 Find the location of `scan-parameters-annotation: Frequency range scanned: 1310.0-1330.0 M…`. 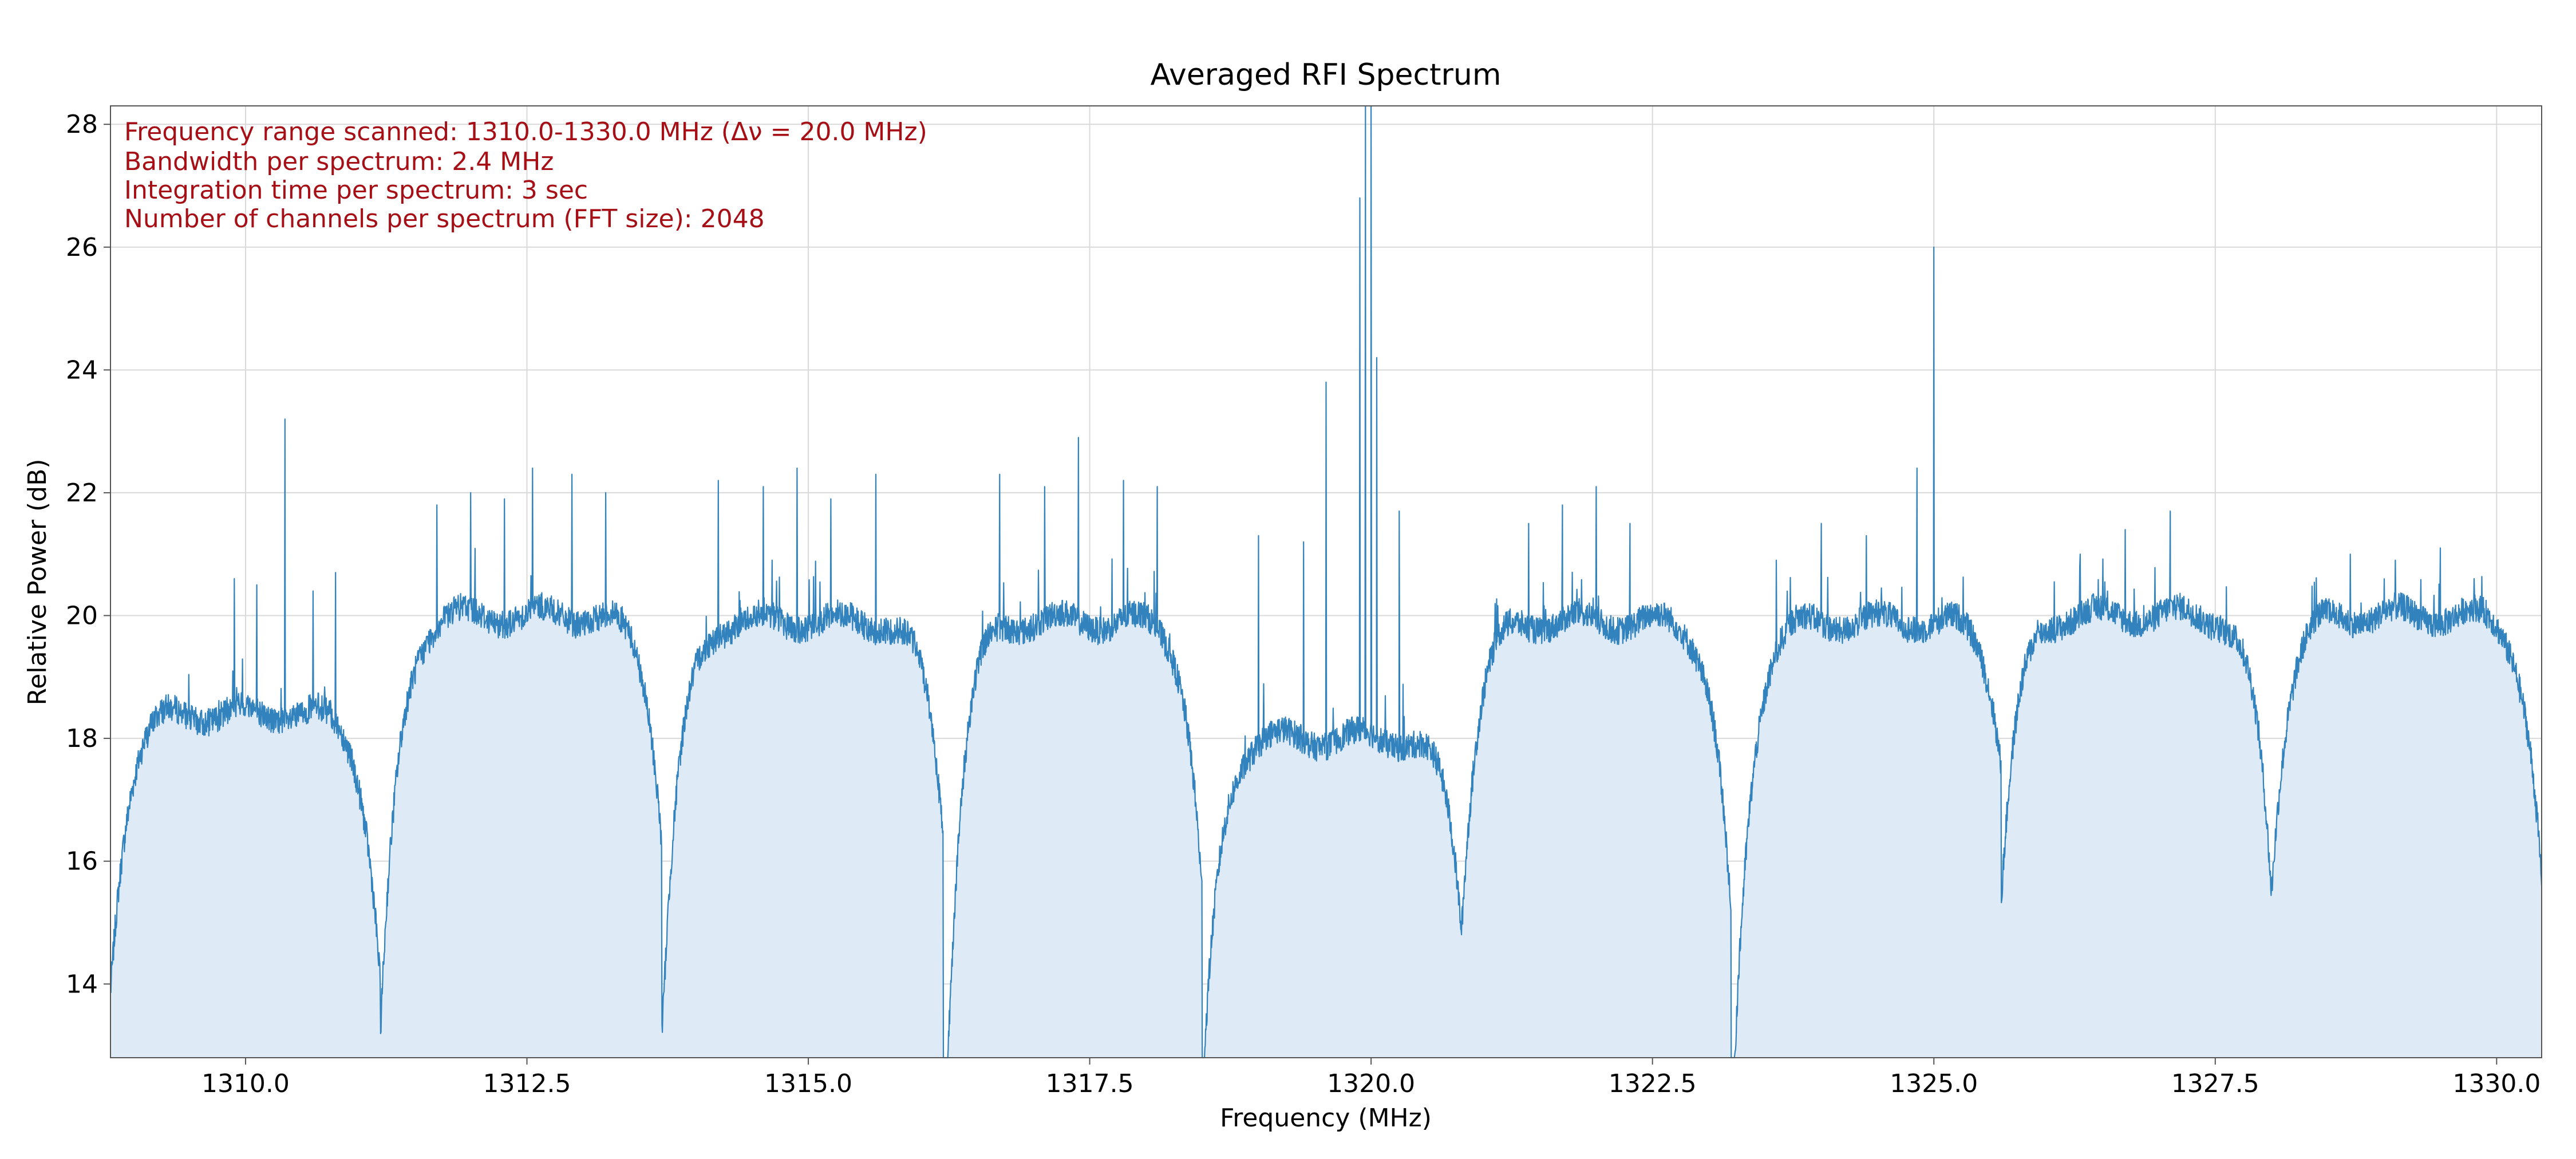

scan-parameters-annotation: Frequency range scanned: 1310.0-1330.0 M… is located at coordinates (525, 175).